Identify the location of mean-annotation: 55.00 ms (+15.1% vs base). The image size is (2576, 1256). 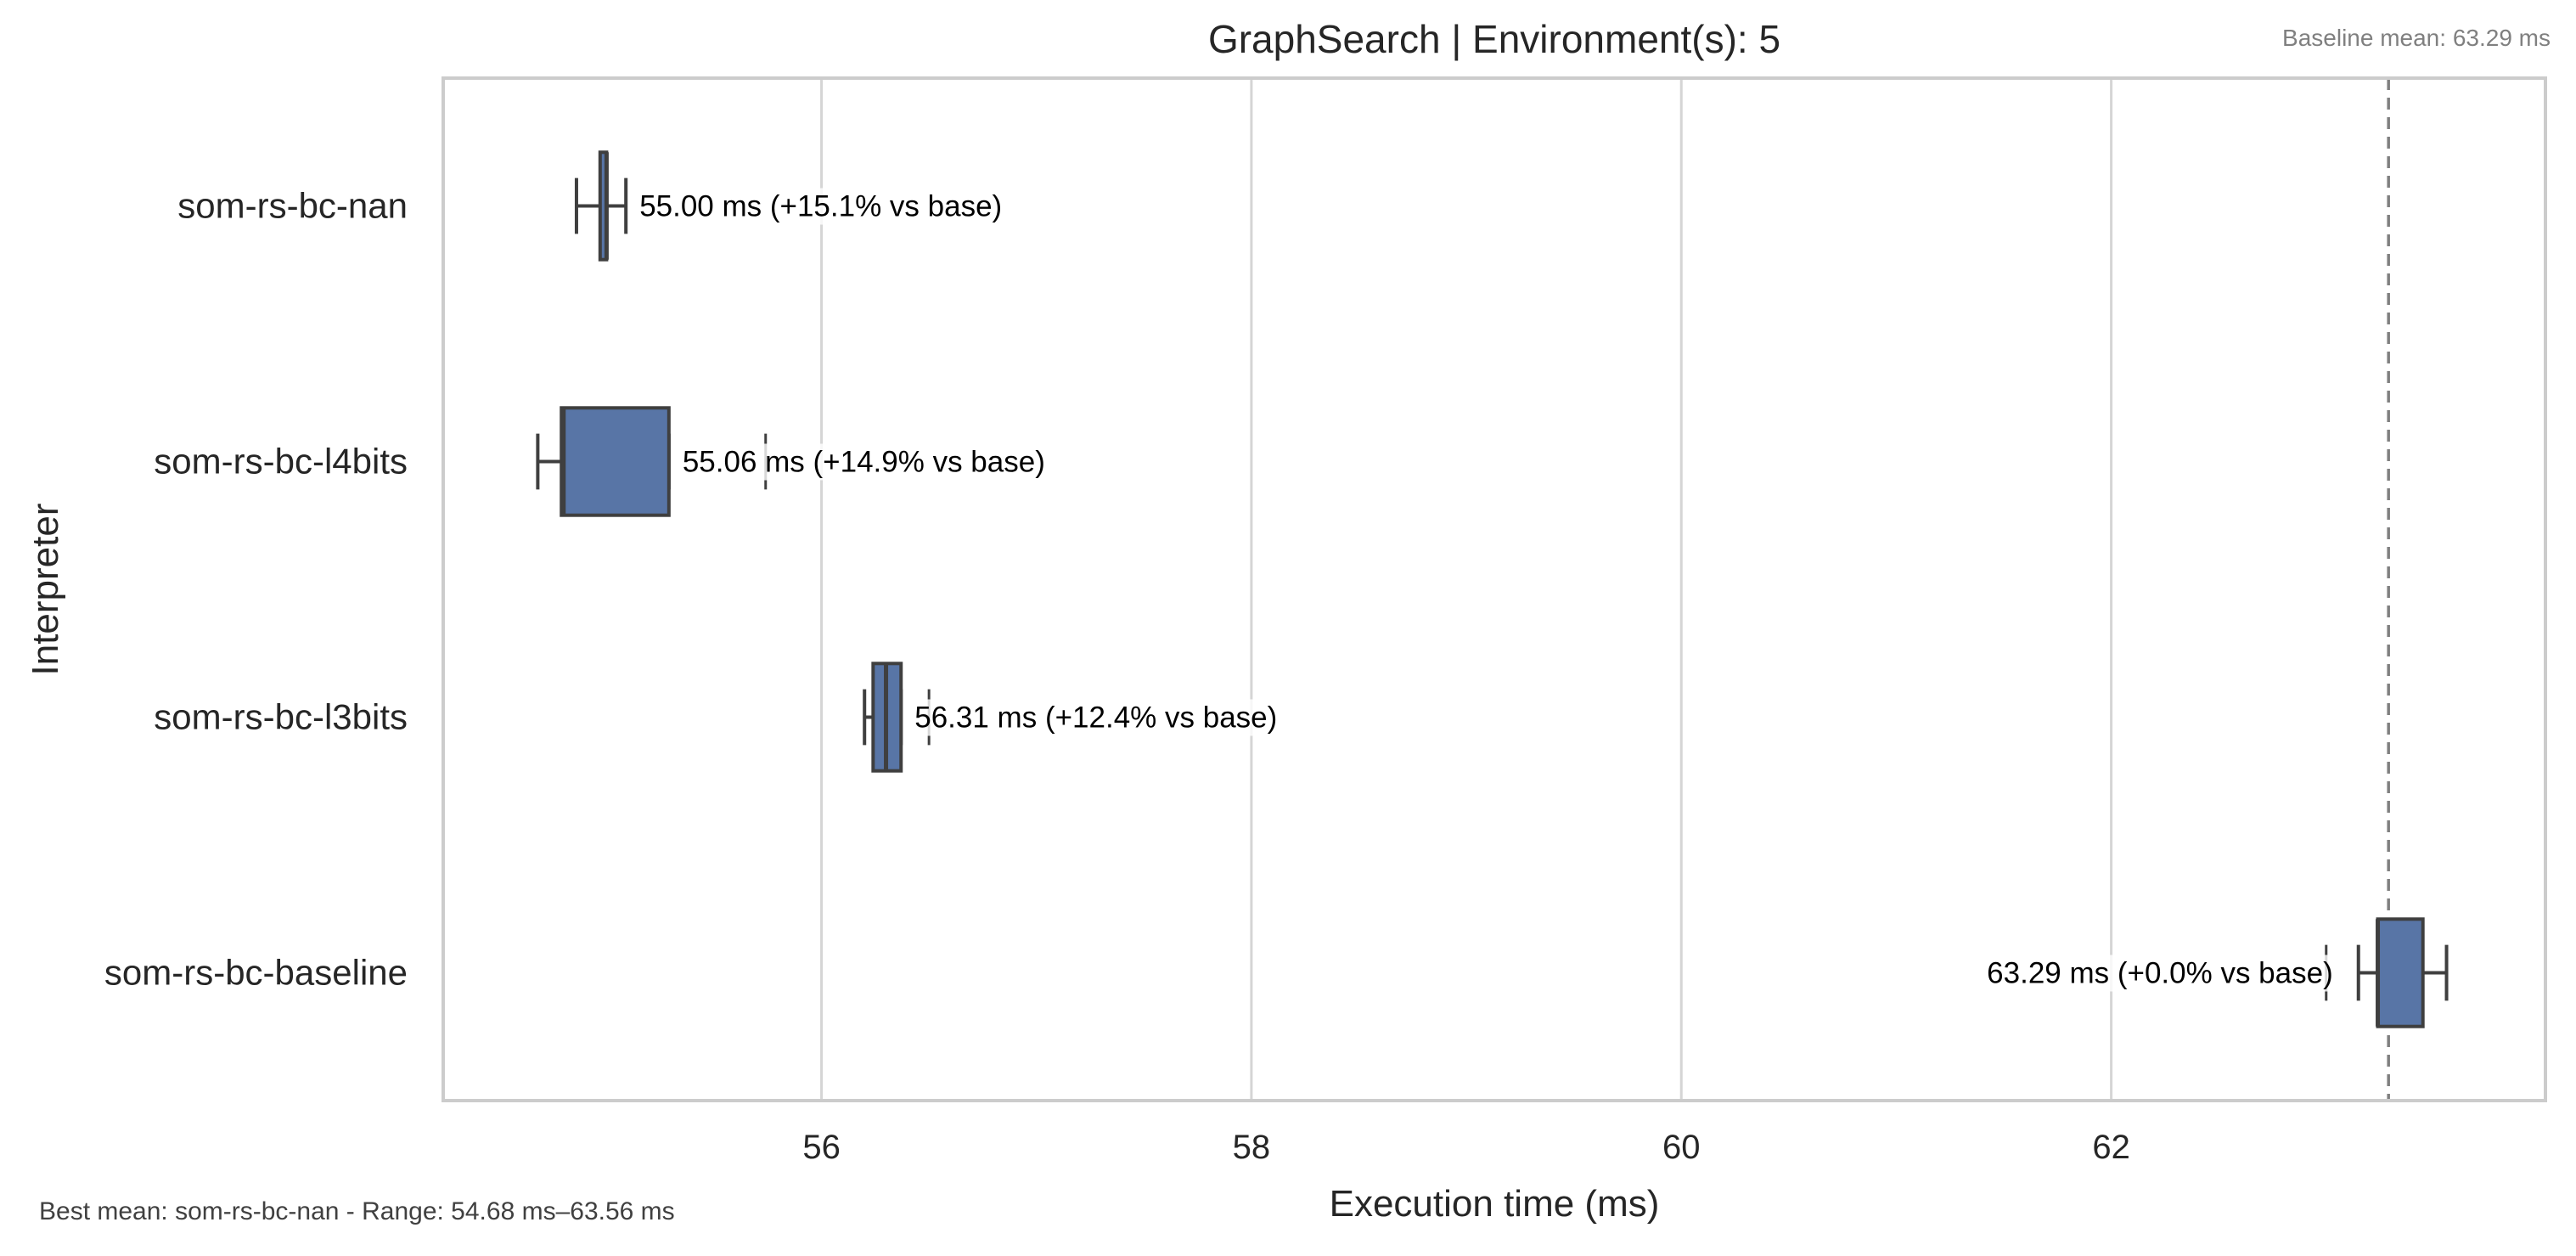
(820, 206).